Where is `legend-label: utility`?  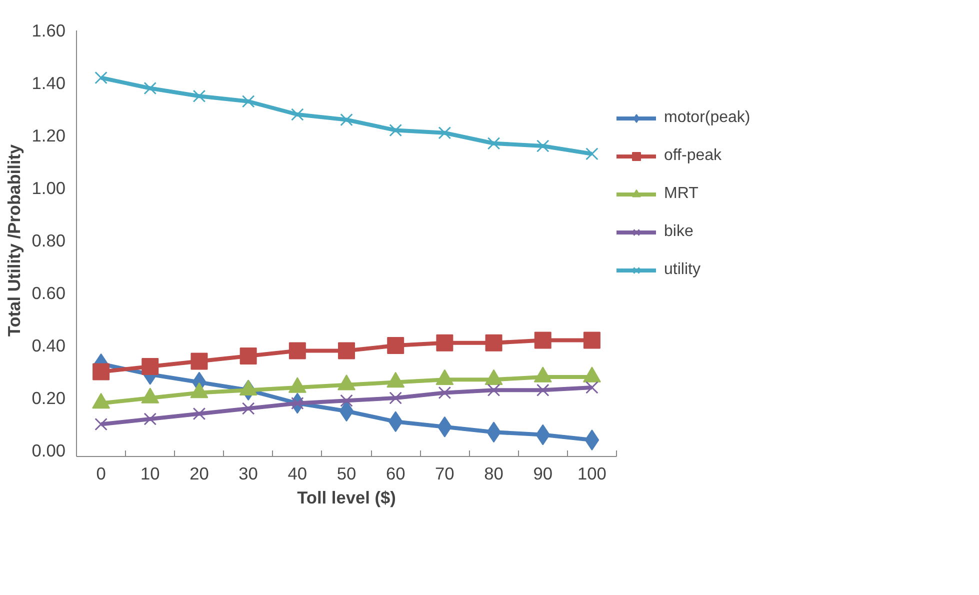 legend-label: utility is located at coordinates (682, 270).